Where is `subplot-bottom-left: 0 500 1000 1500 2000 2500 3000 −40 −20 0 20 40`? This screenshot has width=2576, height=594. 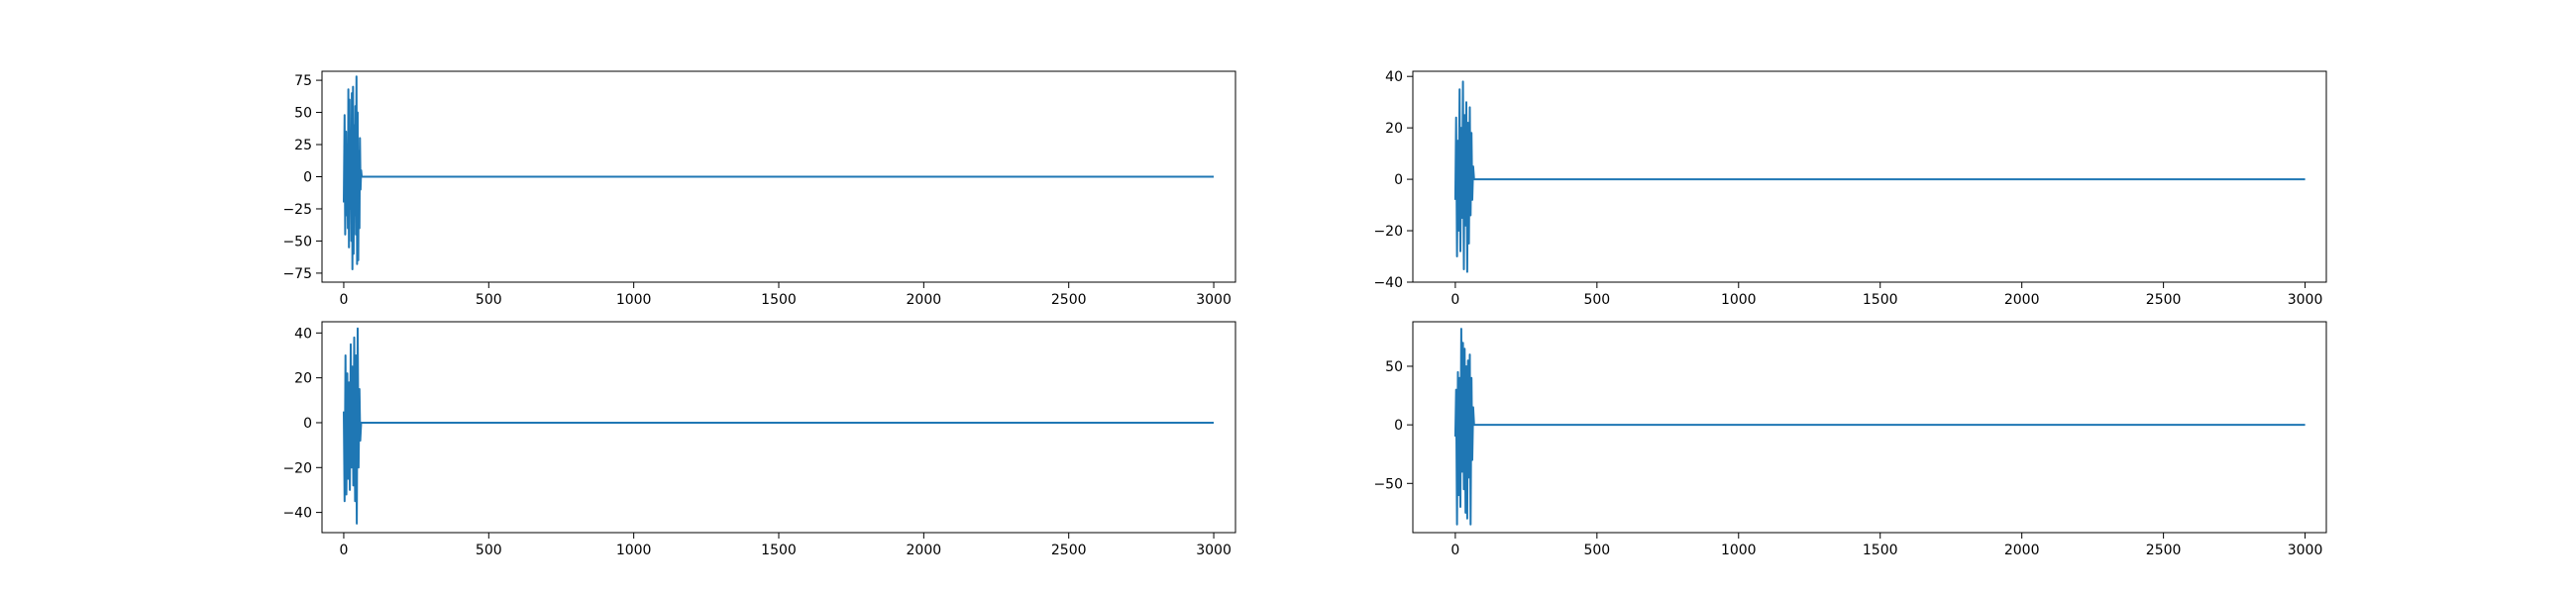
subplot-bottom-left: 0 500 1000 1500 2000 2500 3000 −40 −20 0 20 40 is located at coordinates (759, 440).